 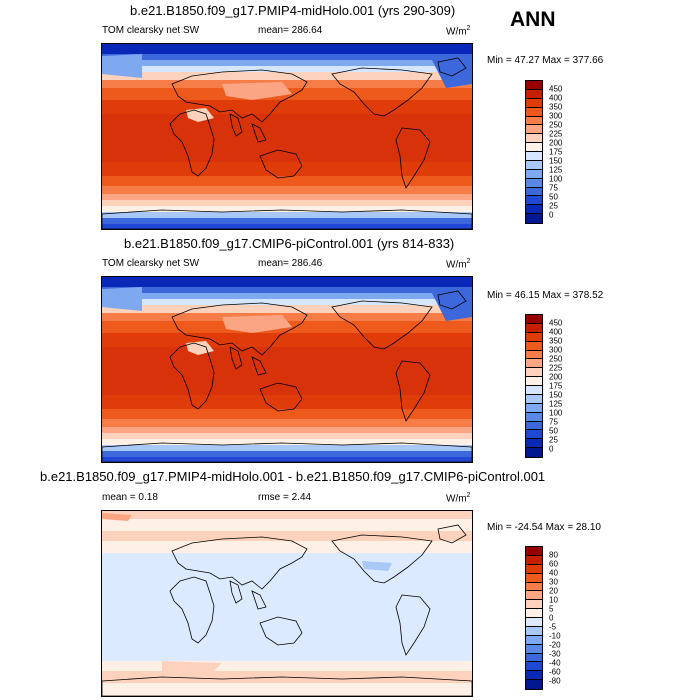 What do you see at coordinates (556, 404) in the screenshot?
I see `colorbar-tick-label: 125` at bounding box center [556, 404].